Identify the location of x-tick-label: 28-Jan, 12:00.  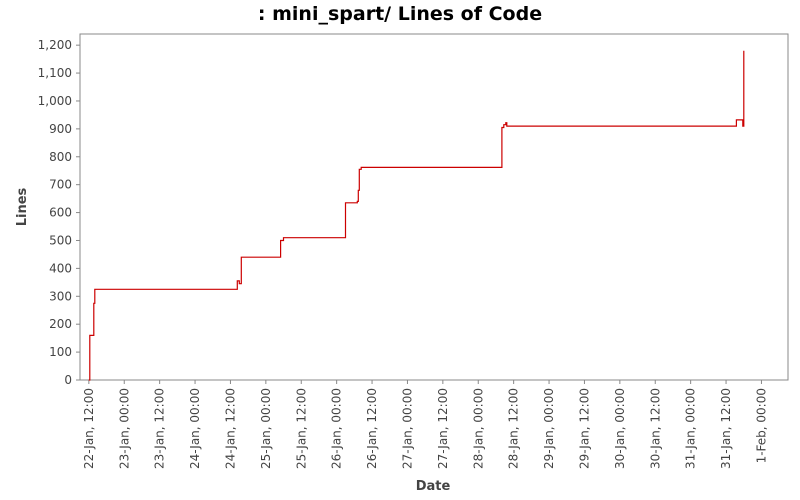
(514, 428).